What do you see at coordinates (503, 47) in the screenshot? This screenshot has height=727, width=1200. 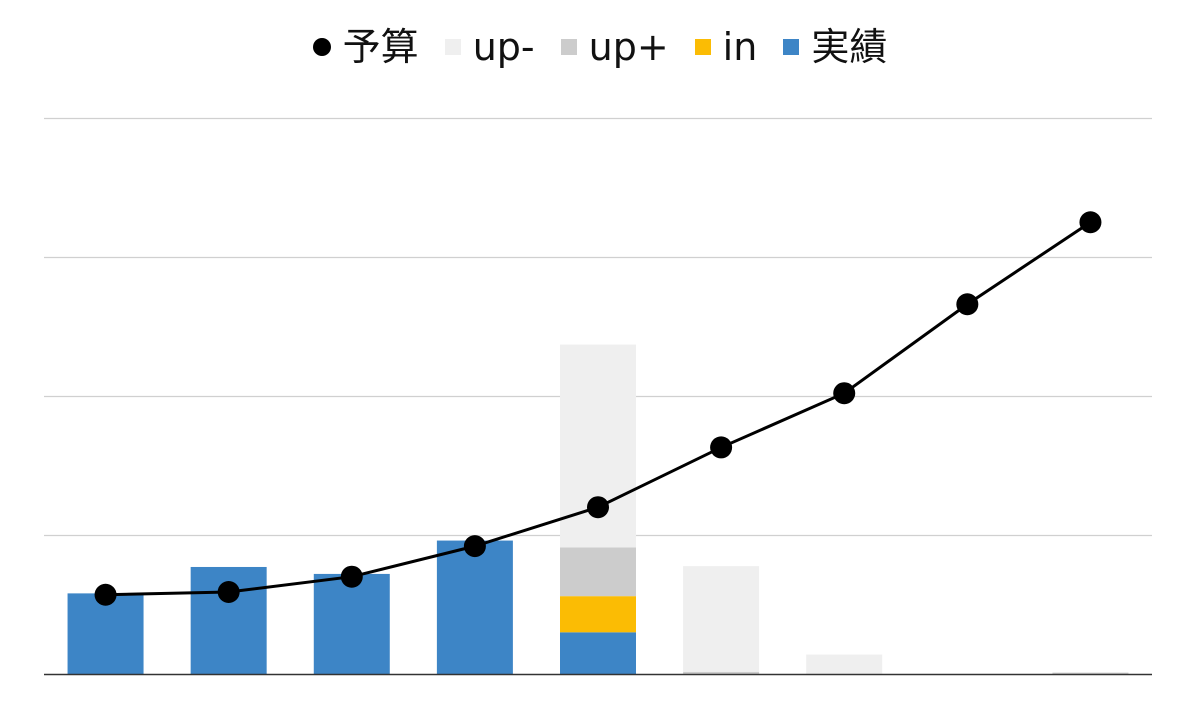 I see `legend-label: up-` at bounding box center [503, 47].